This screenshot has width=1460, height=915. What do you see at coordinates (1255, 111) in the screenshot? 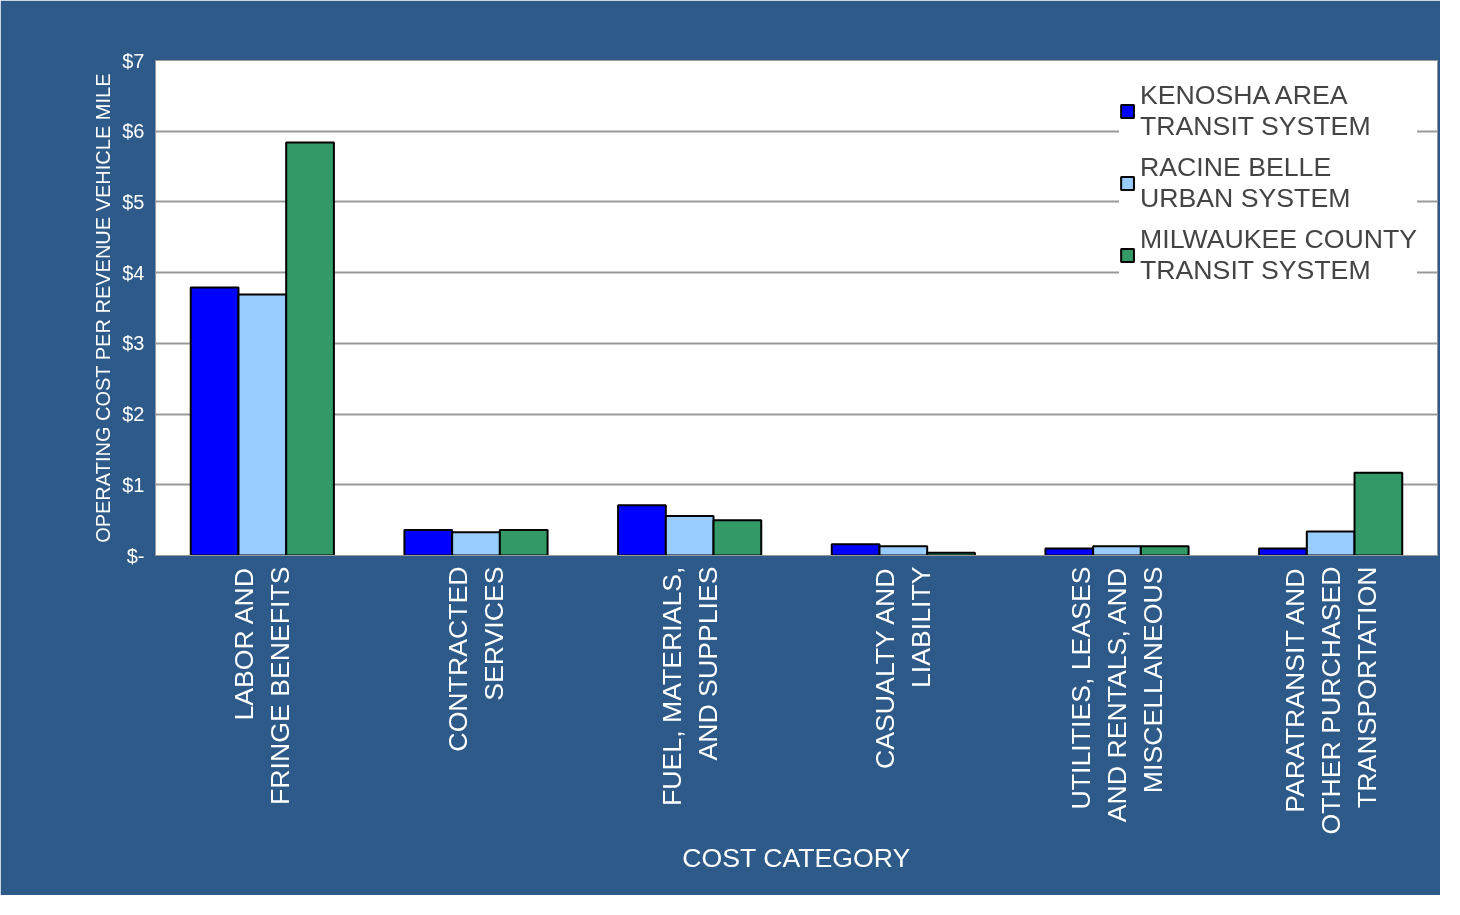
I see `legend-label: KENOSHA AREA TRANSIT SYSTEM` at bounding box center [1255, 111].